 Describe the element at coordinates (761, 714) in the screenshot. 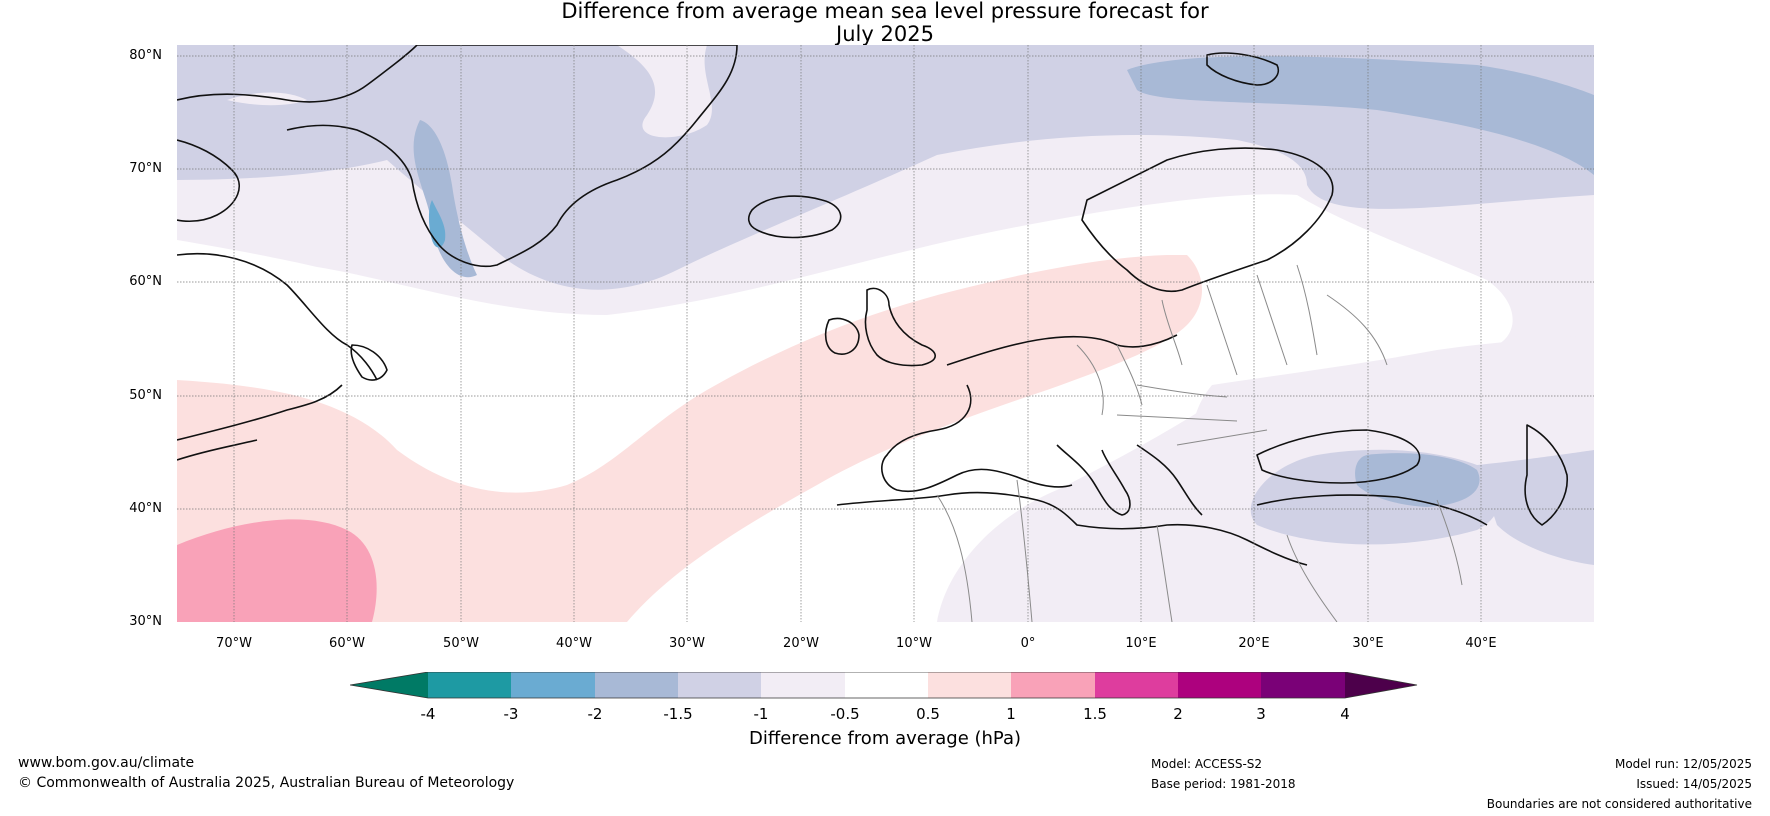

I see `colorbar-tick-neg1: -1` at that location.